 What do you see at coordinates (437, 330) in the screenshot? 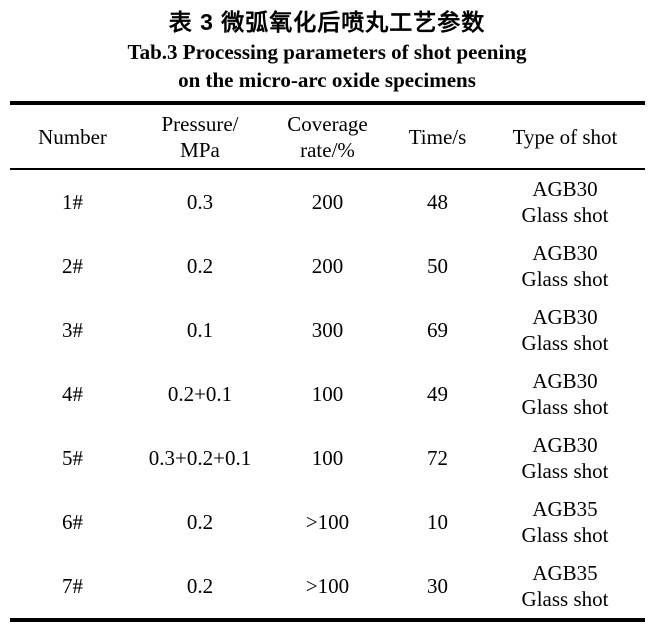
I see `cell-time: 69` at bounding box center [437, 330].